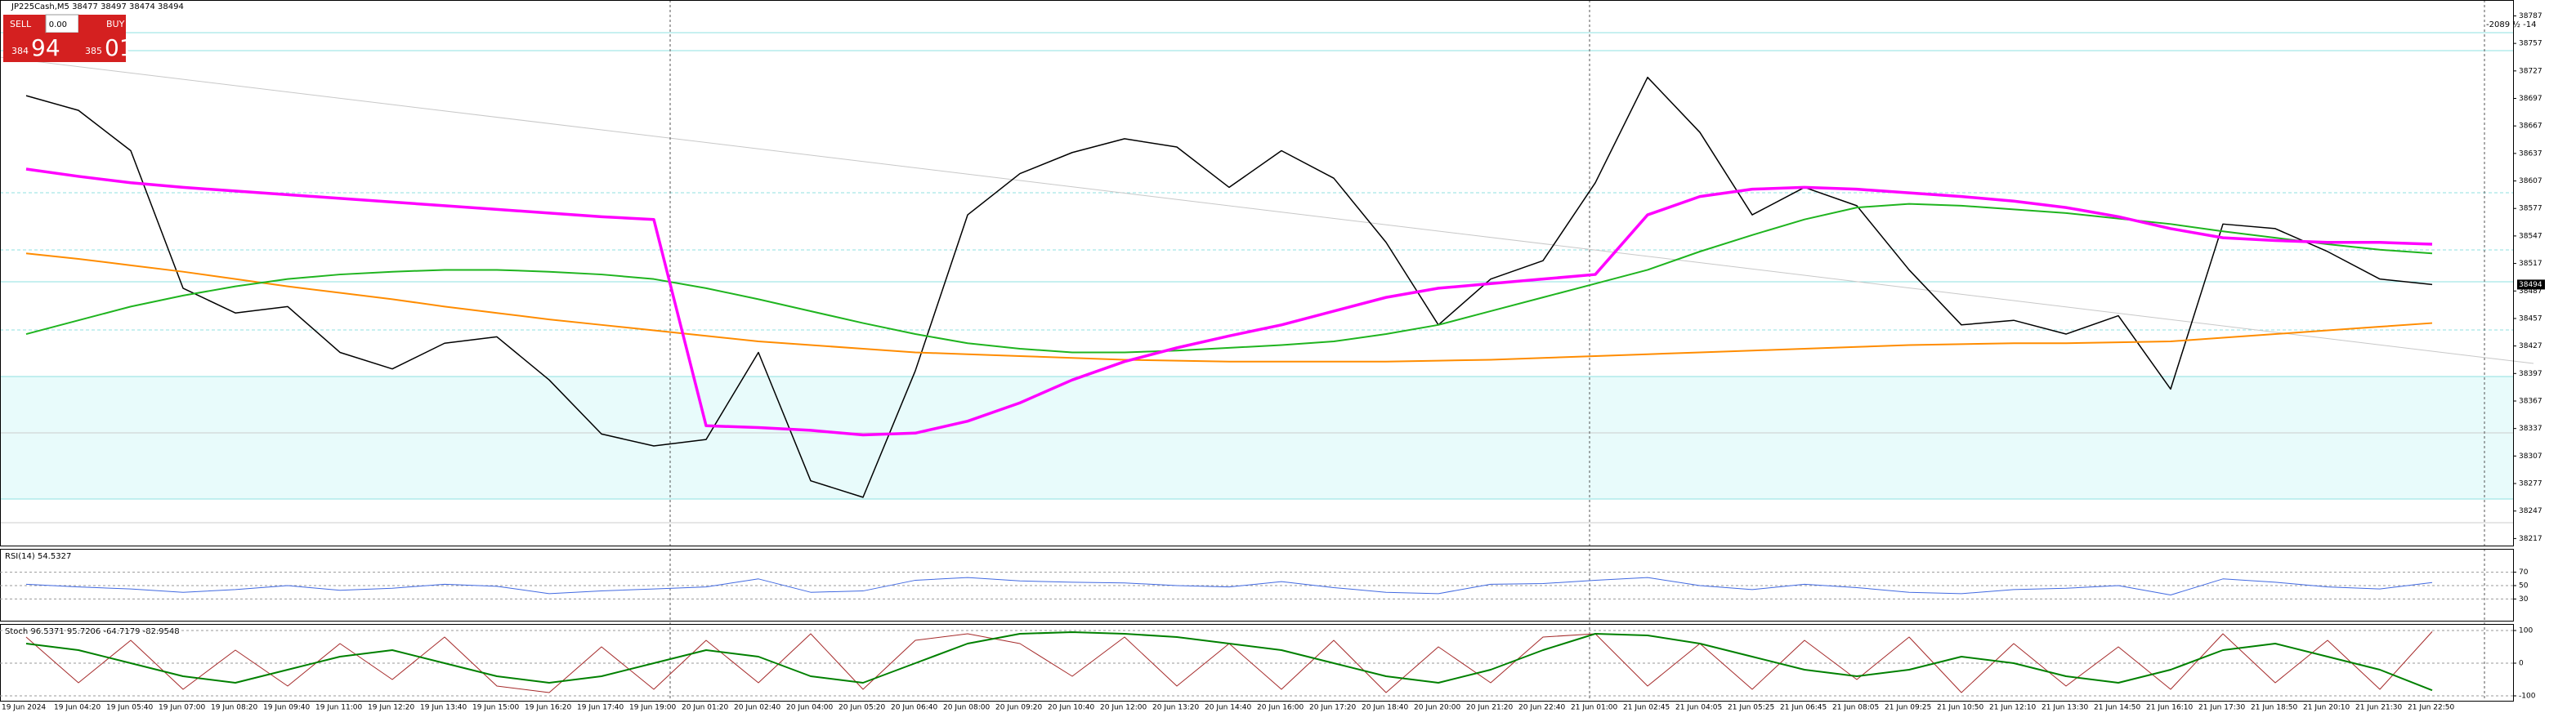  What do you see at coordinates (2378, 708) in the screenshot?
I see `x-tick-label: 21 Jun 21:30` at bounding box center [2378, 708].